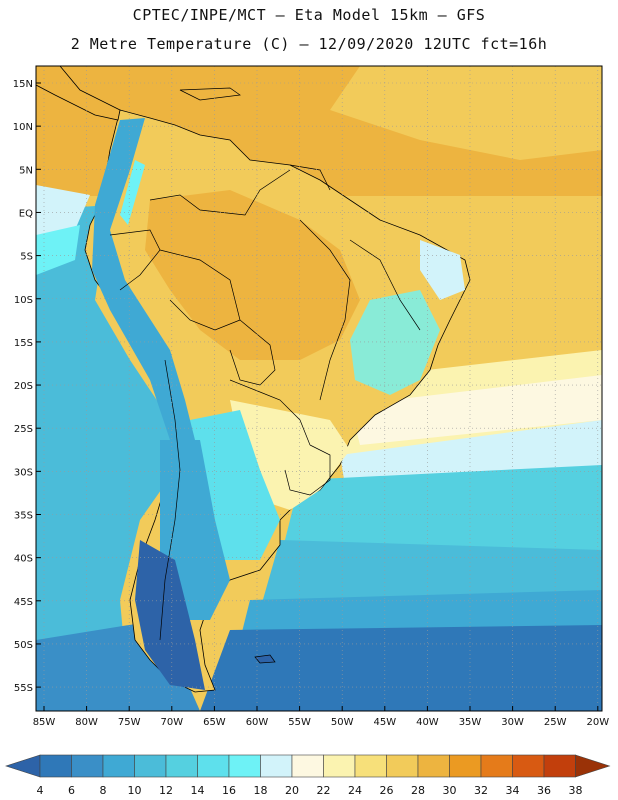  Describe the element at coordinates (26, 213) in the screenshot. I see `lat-label: EQ` at that location.